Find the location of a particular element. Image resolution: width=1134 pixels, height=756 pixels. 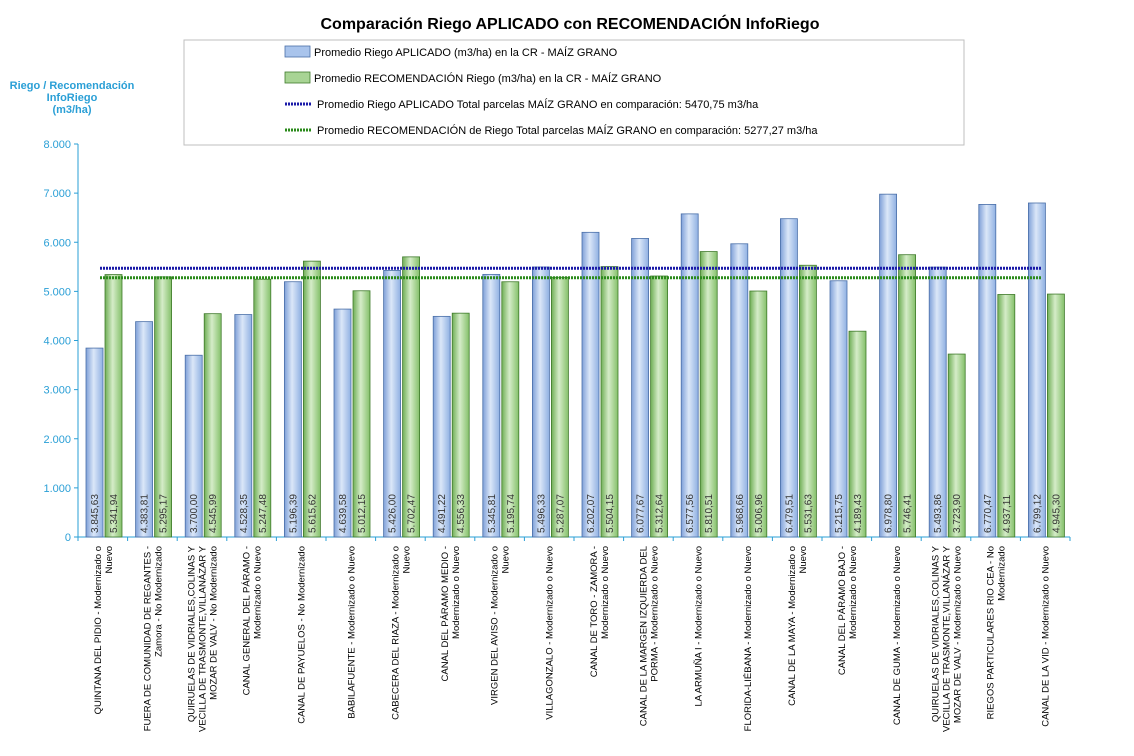

value-label-applied: 5.493,86 is located at coordinates (938, 513).